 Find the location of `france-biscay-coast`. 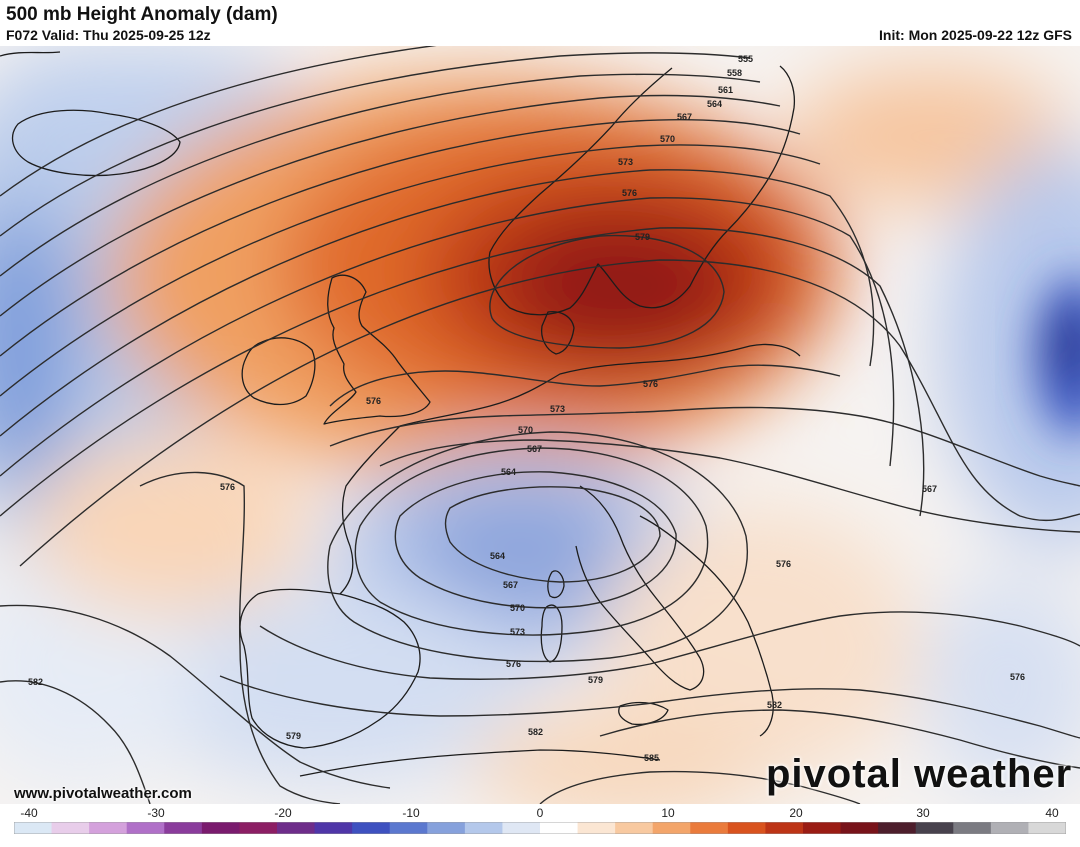

france-biscay-coast is located at coordinates (370, 510).